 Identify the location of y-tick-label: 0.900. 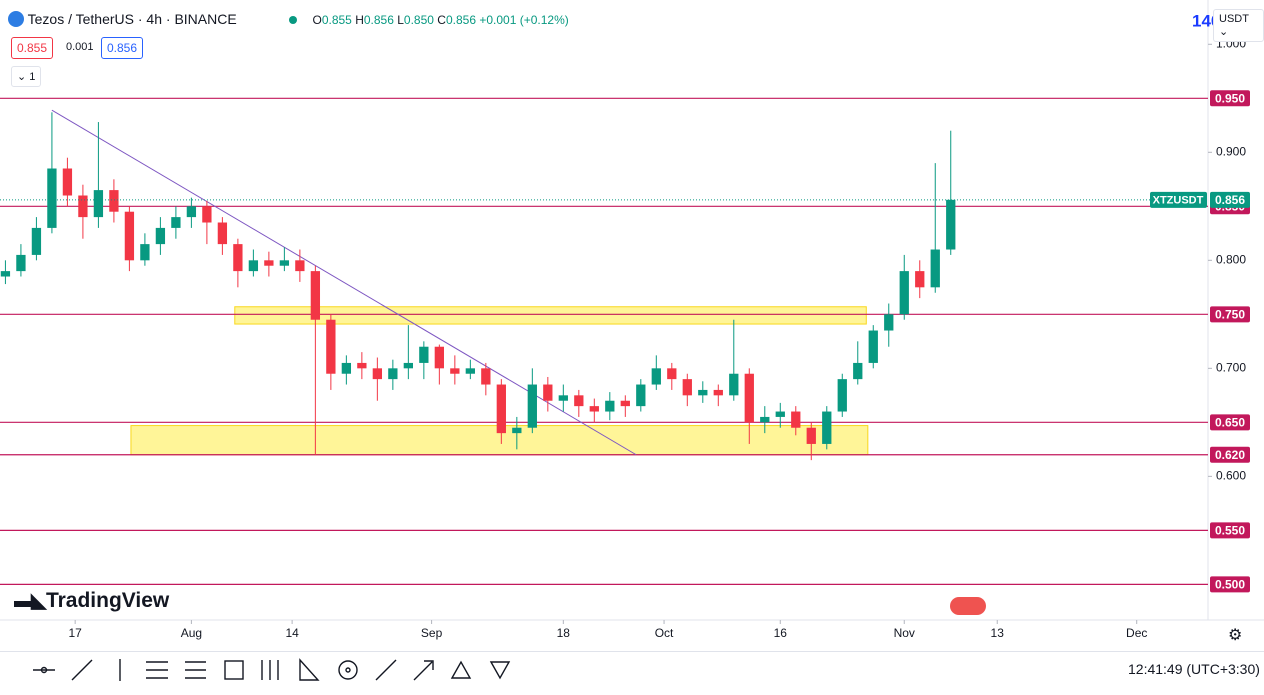
(1231, 151).